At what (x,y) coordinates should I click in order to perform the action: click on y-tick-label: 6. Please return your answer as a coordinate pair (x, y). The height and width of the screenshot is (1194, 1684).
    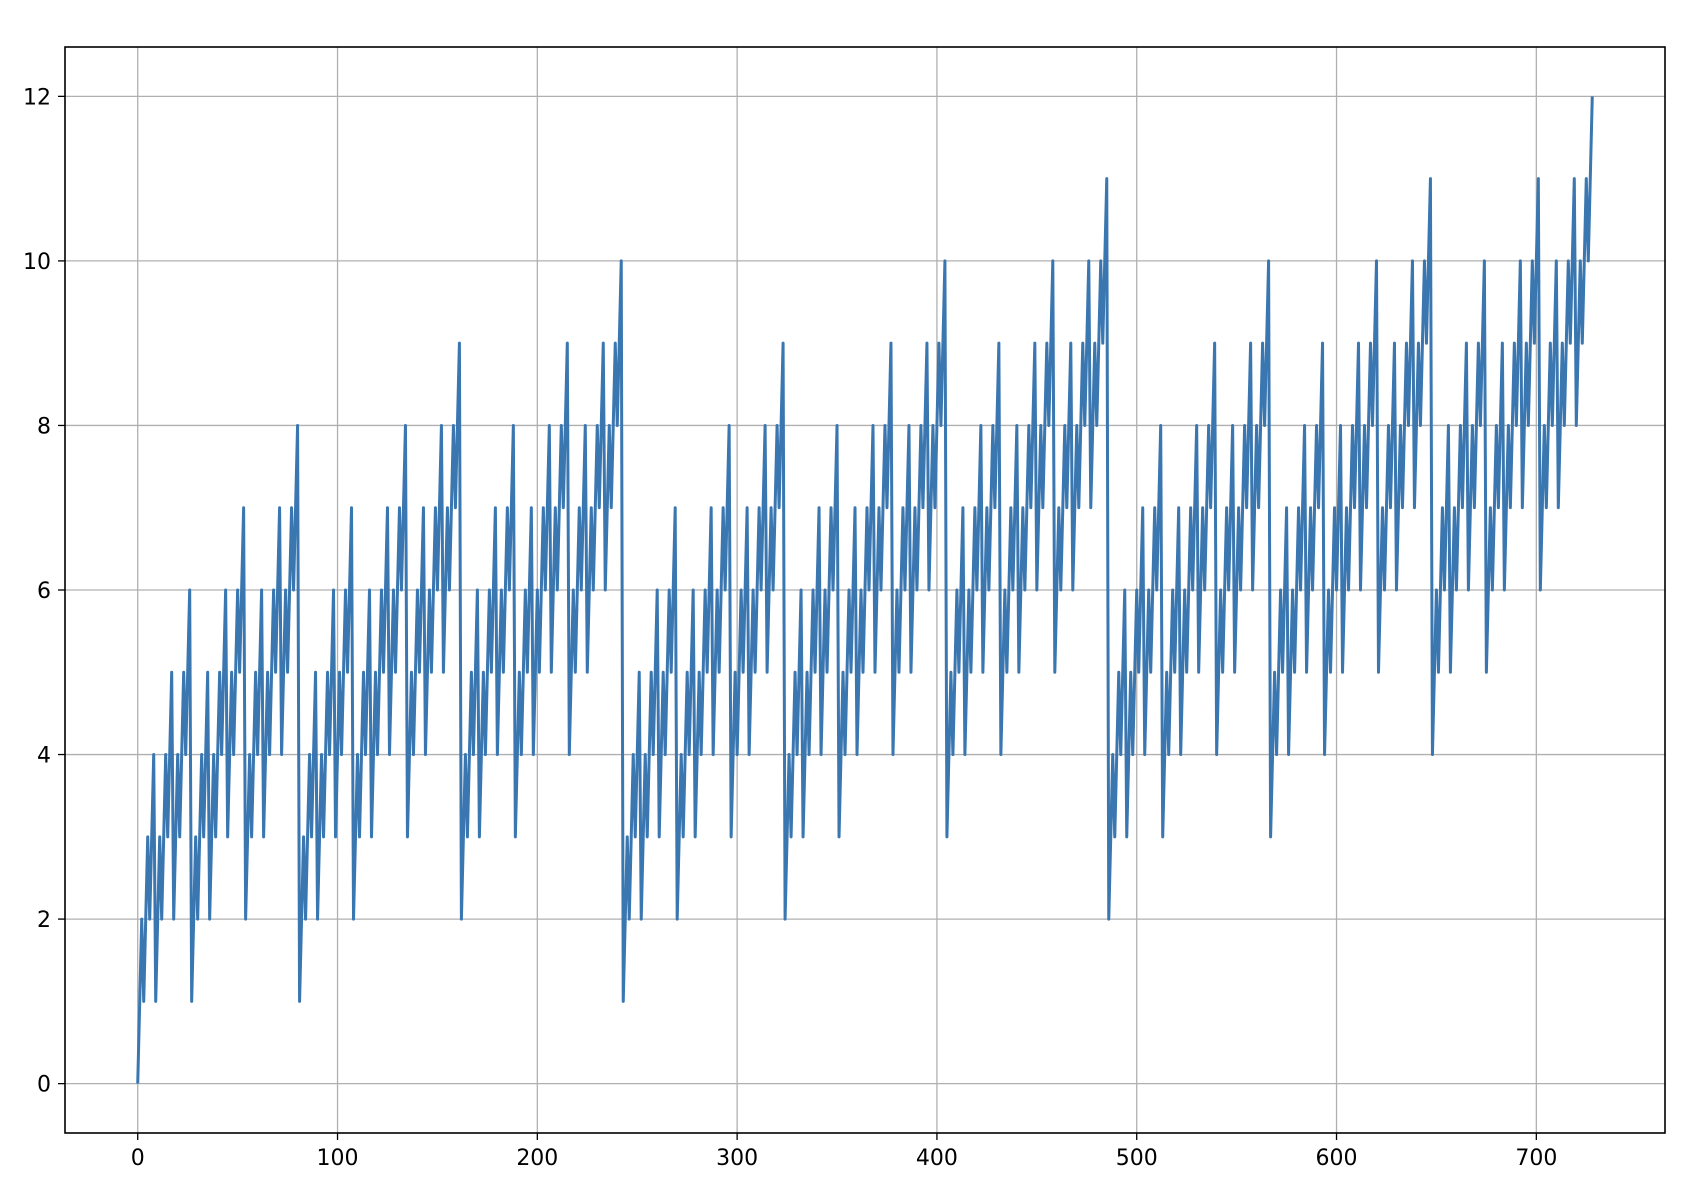
    Looking at the image, I should click on (44, 591).